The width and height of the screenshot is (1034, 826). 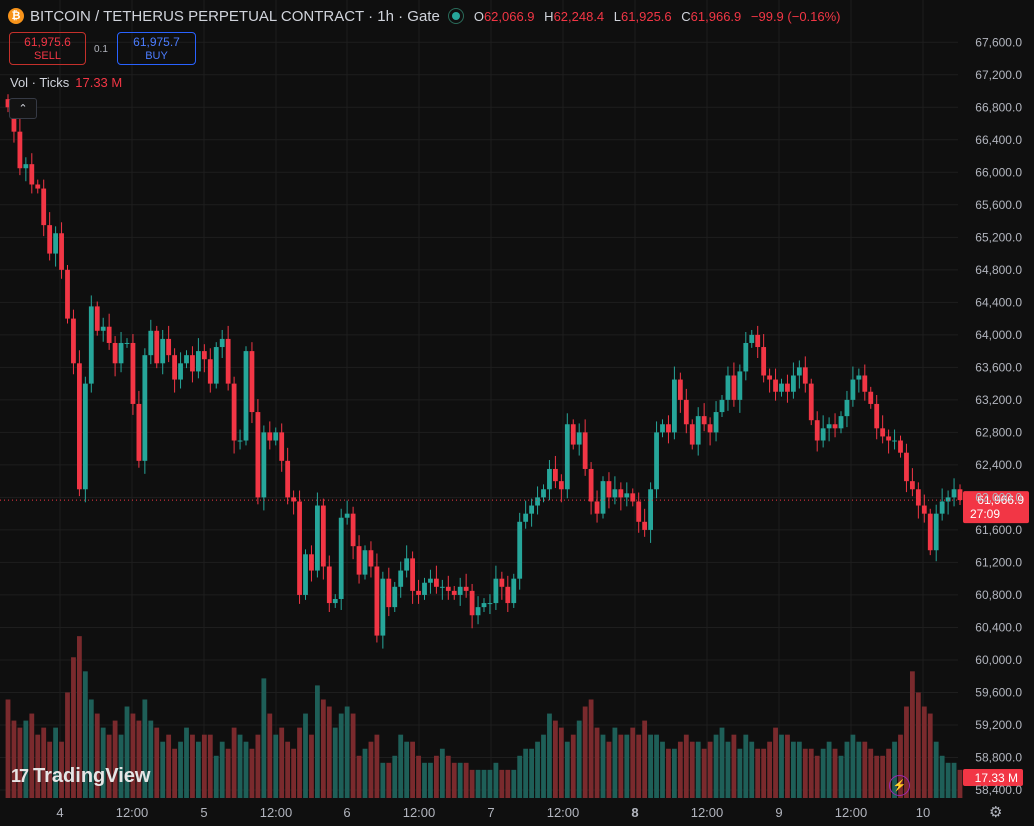 What do you see at coordinates (716, 16) in the screenshot?
I see `ohlc-close-value: 61,966.9` at bounding box center [716, 16].